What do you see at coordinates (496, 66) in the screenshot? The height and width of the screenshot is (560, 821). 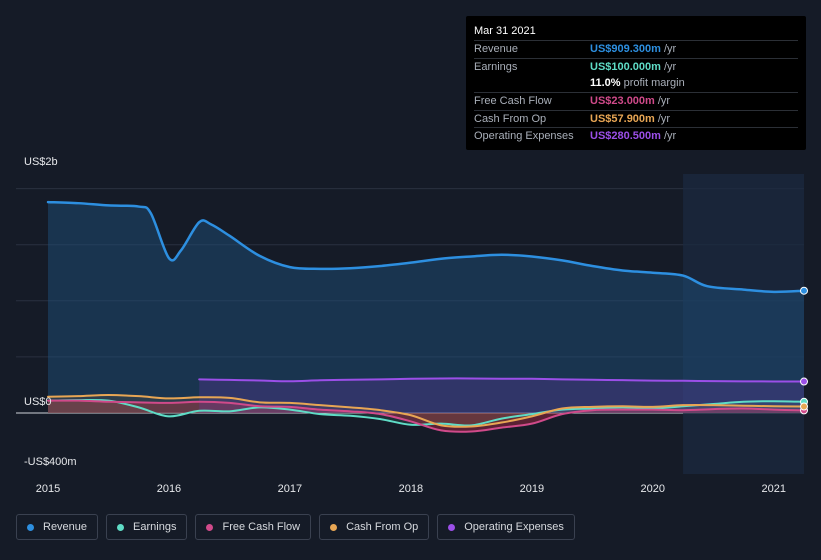 I see `tooltip-row-label: Earnings` at bounding box center [496, 66].